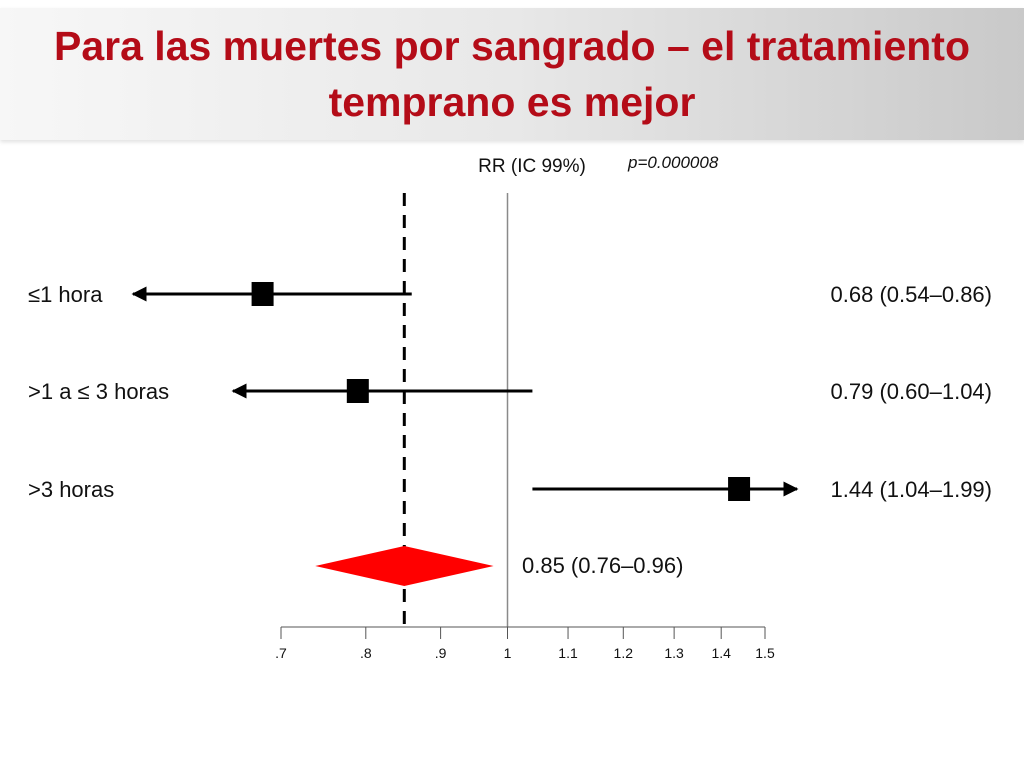 The height and width of the screenshot is (768, 1024). I want to click on header-label: RR (IC 99%), so click(532, 166).